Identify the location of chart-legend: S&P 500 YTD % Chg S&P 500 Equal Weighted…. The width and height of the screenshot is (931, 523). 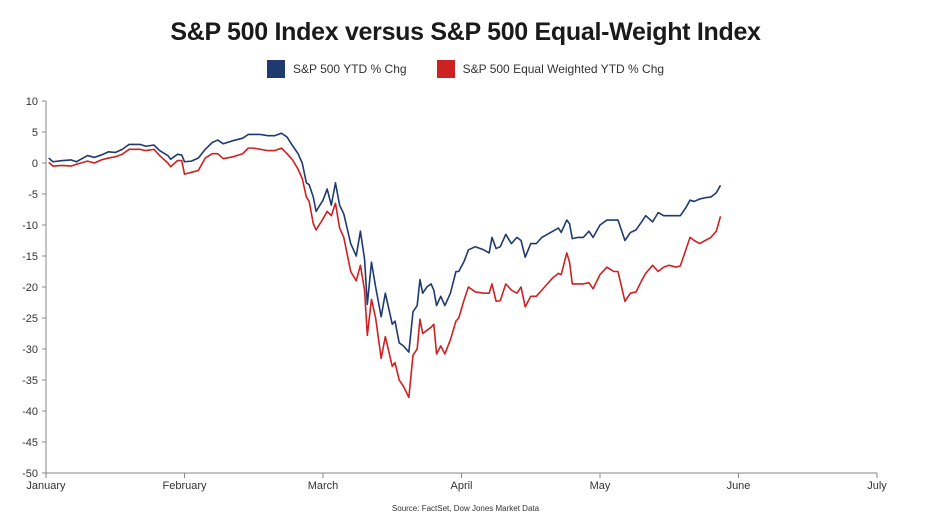
(465, 69).